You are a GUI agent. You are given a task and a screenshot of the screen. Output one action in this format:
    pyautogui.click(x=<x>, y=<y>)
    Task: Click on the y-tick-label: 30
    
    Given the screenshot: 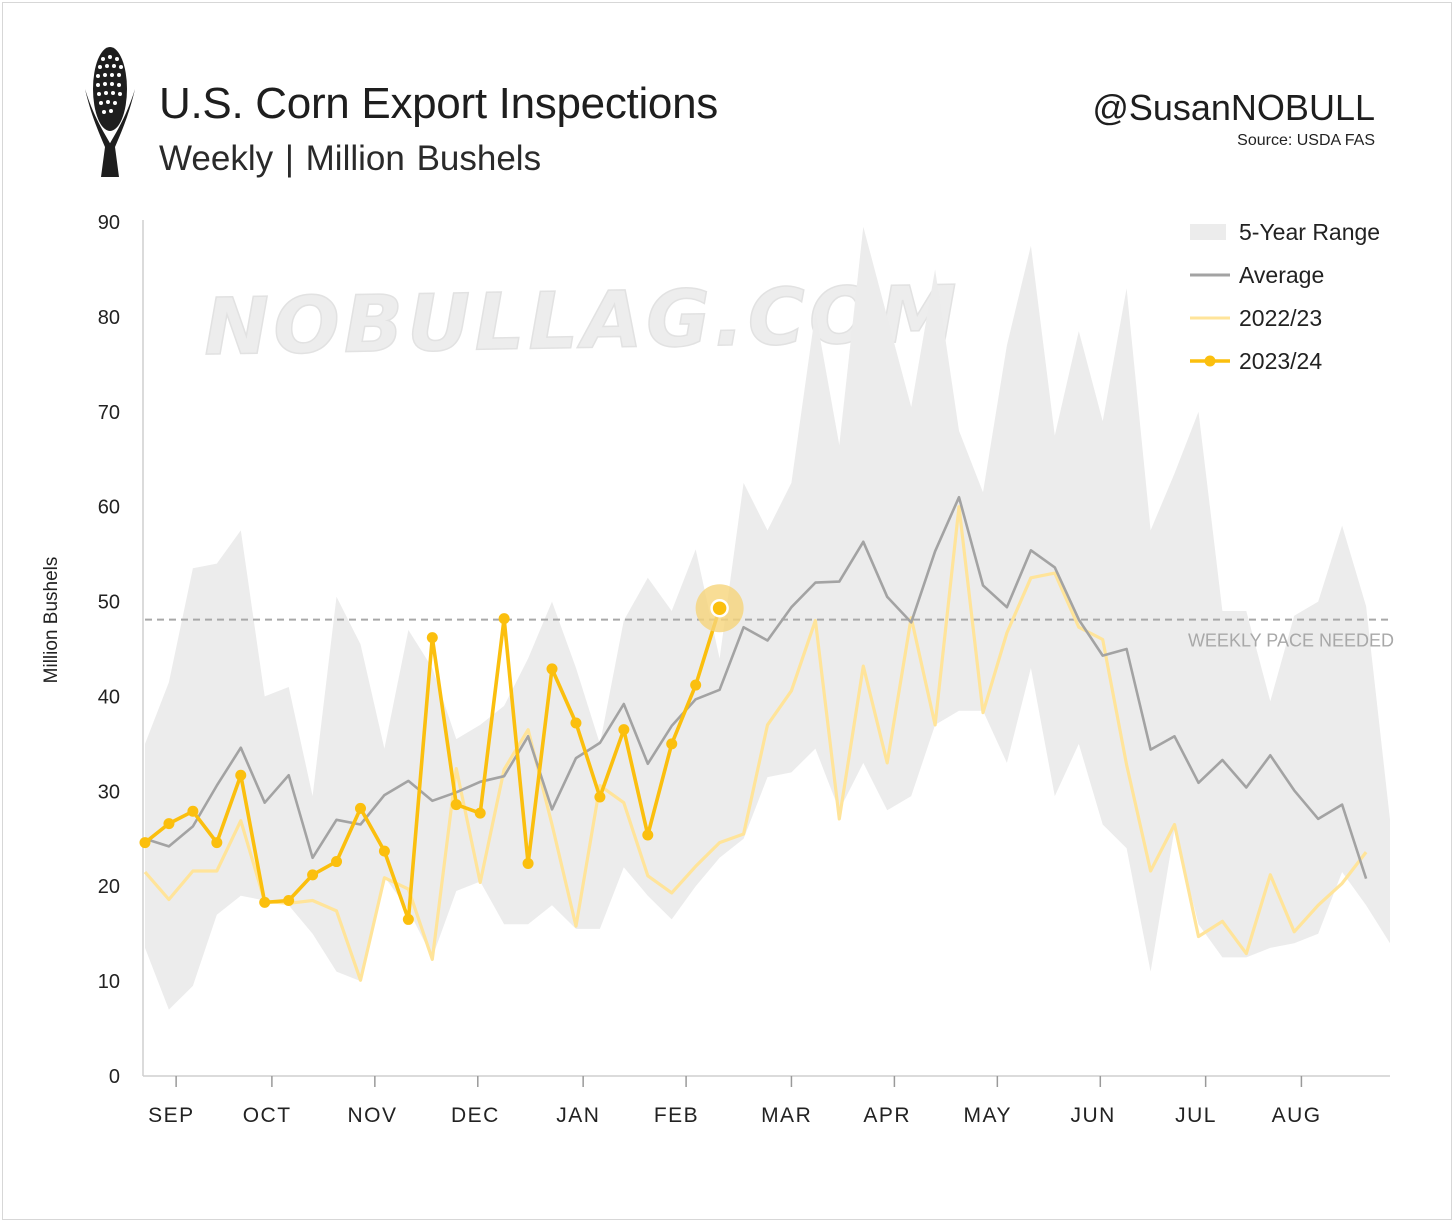 What is the action you would take?
    pyautogui.click(x=109, y=792)
    